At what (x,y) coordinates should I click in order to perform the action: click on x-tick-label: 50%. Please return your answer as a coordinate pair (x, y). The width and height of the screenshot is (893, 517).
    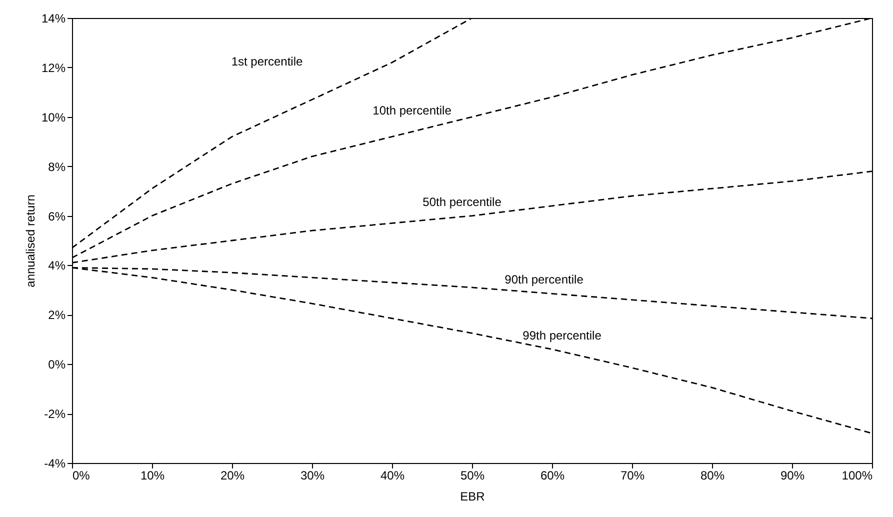
    Looking at the image, I should click on (472, 475).